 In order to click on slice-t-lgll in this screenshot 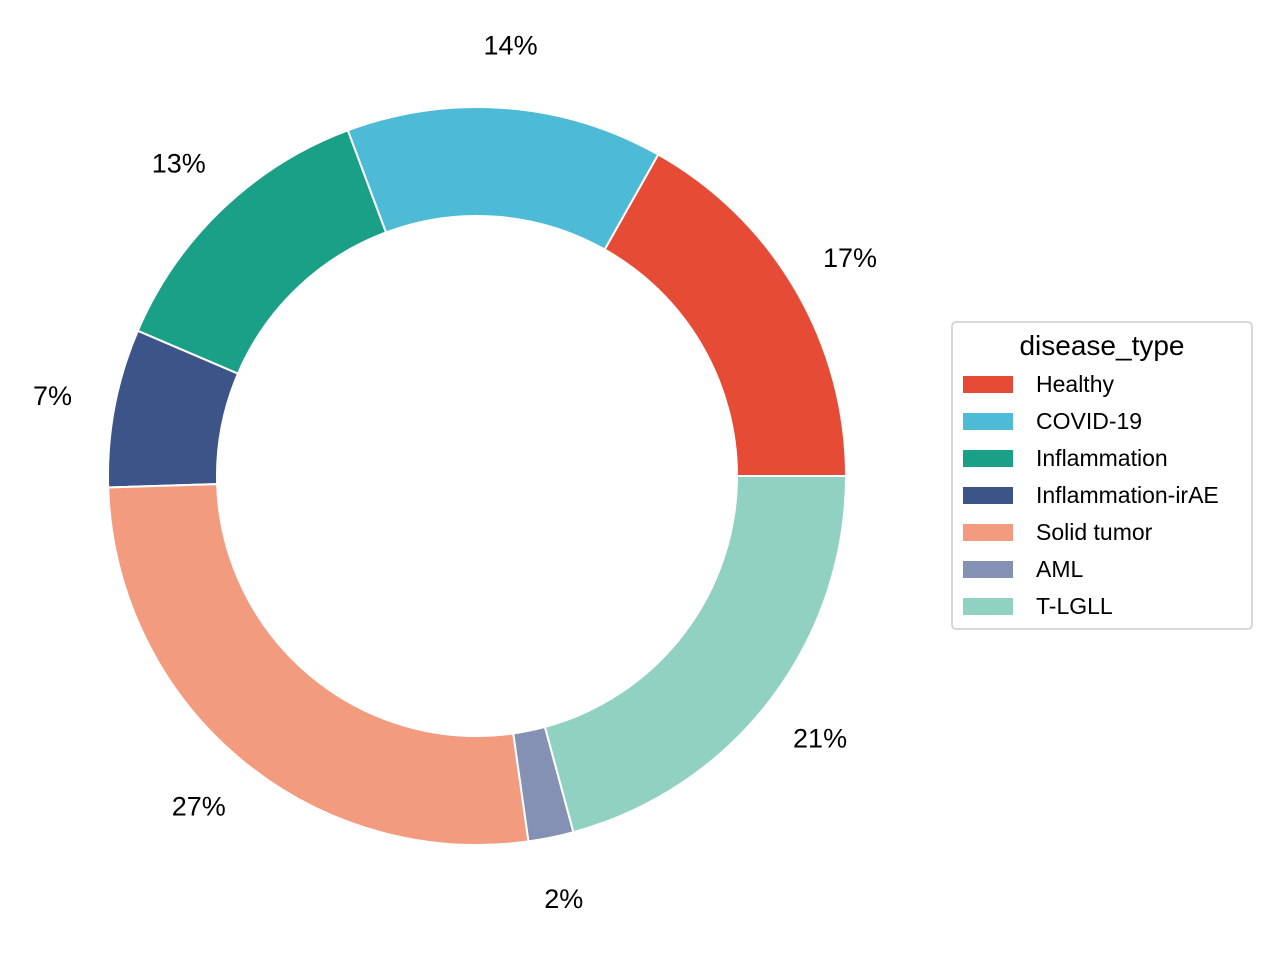, I will do `click(695, 654)`.